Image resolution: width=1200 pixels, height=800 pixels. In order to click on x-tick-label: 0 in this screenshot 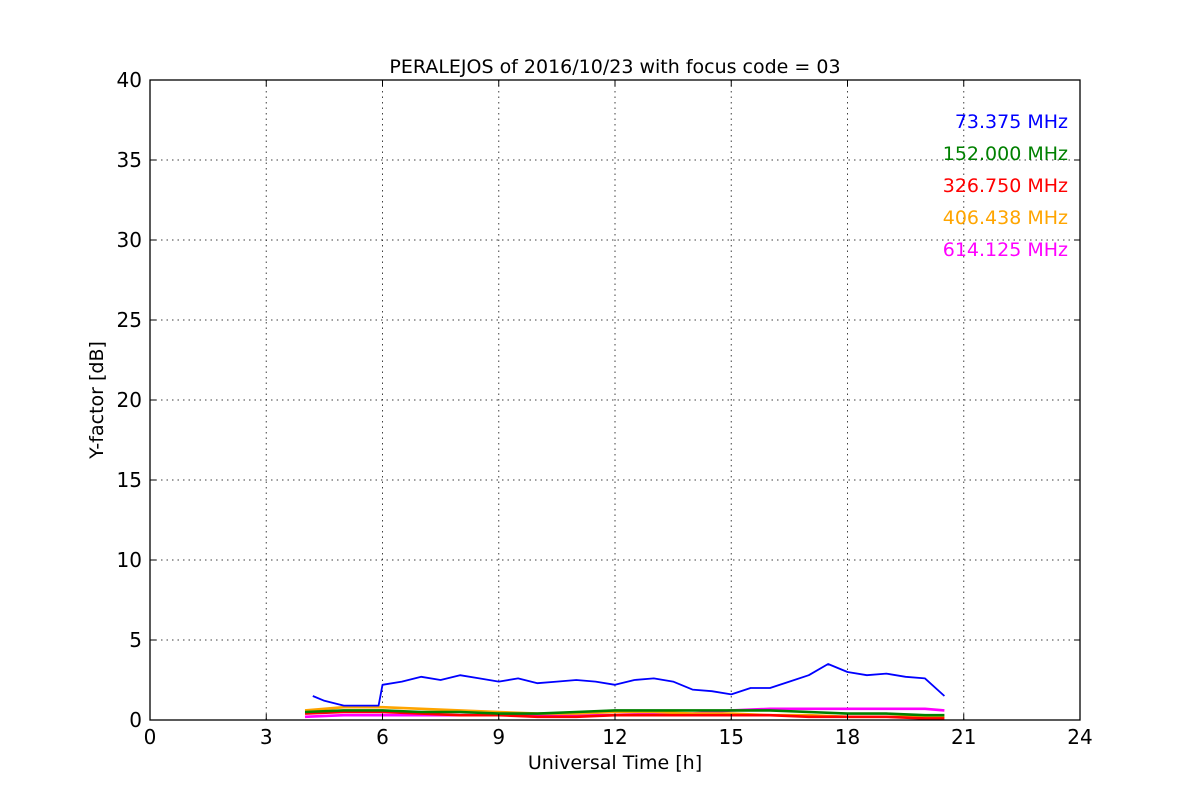, I will do `click(150, 737)`.